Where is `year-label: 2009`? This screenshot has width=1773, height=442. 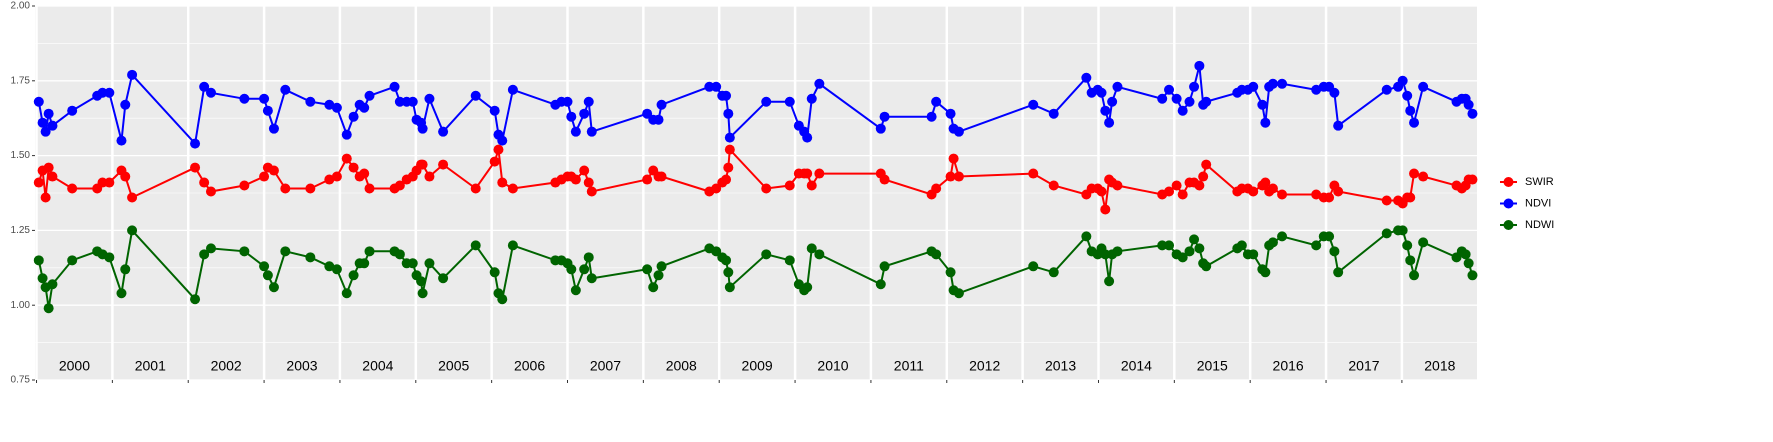 year-label: 2009 is located at coordinates (757, 366).